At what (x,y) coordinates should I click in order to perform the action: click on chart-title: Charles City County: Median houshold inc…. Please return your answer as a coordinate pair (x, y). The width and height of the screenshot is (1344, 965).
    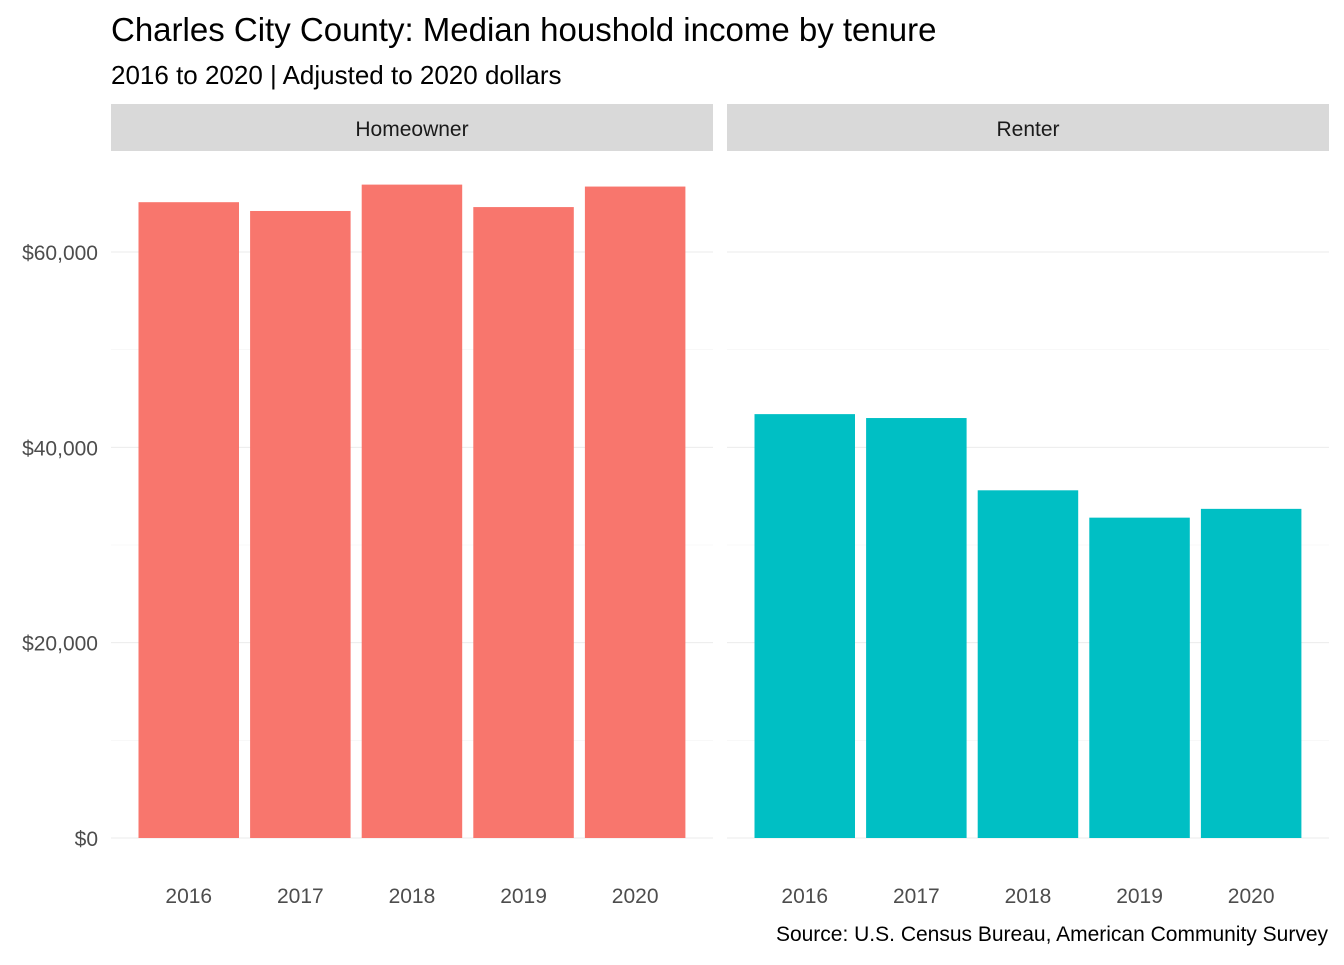
    Looking at the image, I should click on (523, 29).